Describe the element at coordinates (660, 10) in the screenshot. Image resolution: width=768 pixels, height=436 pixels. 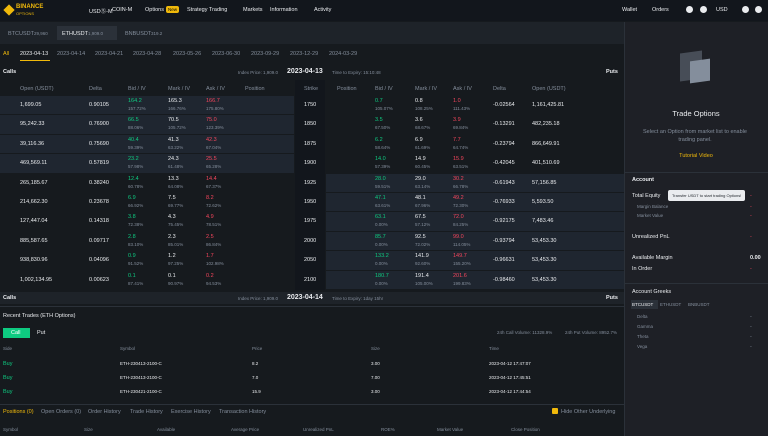
I see `nav-link: Orders` at that location.